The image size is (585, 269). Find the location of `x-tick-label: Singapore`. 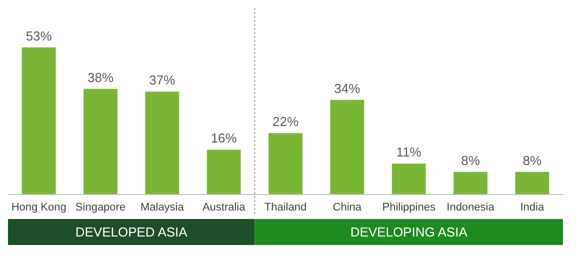

x-tick-label: Singapore is located at coordinates (100, 208).